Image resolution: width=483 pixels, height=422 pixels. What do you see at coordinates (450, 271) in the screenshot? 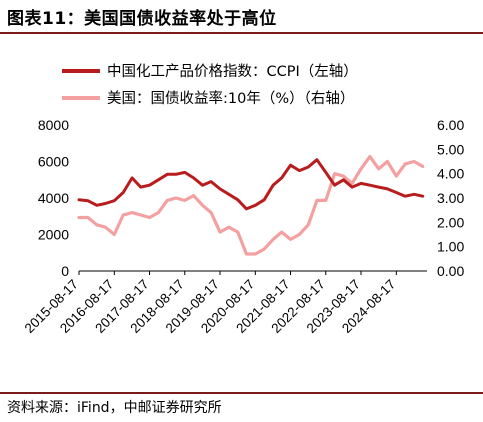
I see `right-tick-label: 0.00` at bounding box center [450, 271].